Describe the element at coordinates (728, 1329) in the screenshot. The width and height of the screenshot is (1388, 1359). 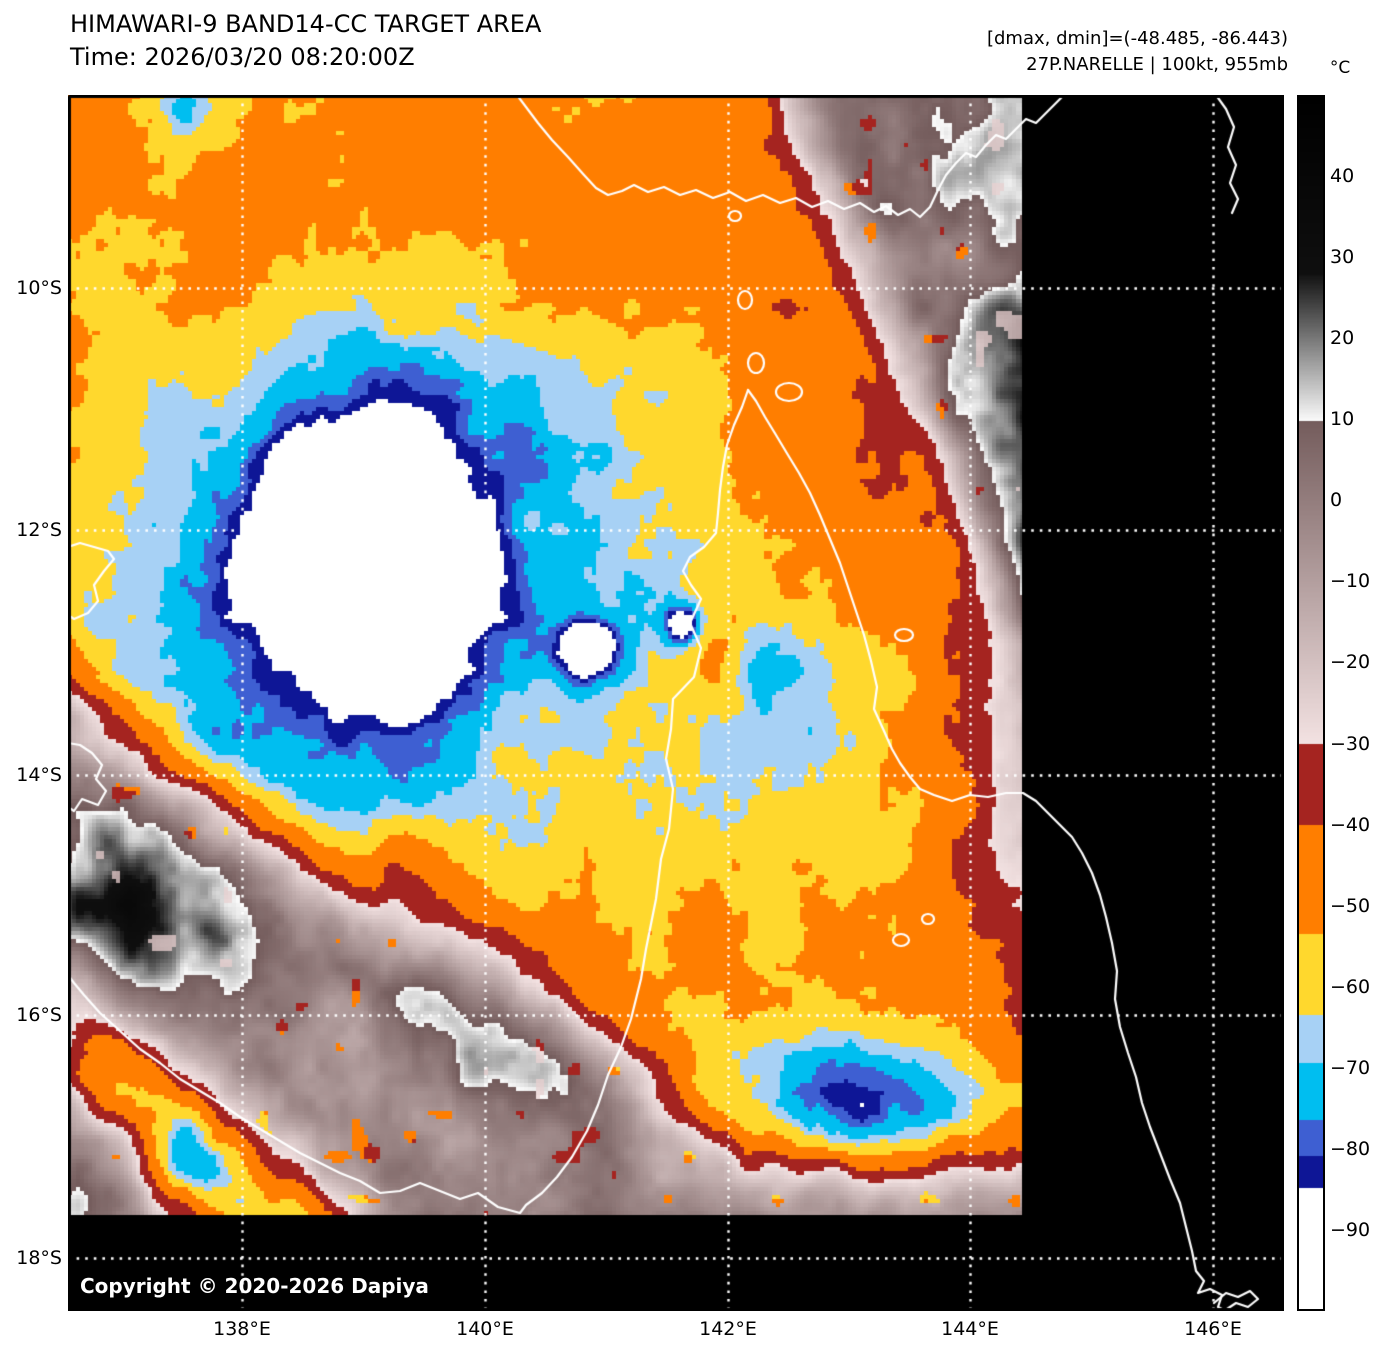
I see `longitude-tick-label: 142°E` at that location.